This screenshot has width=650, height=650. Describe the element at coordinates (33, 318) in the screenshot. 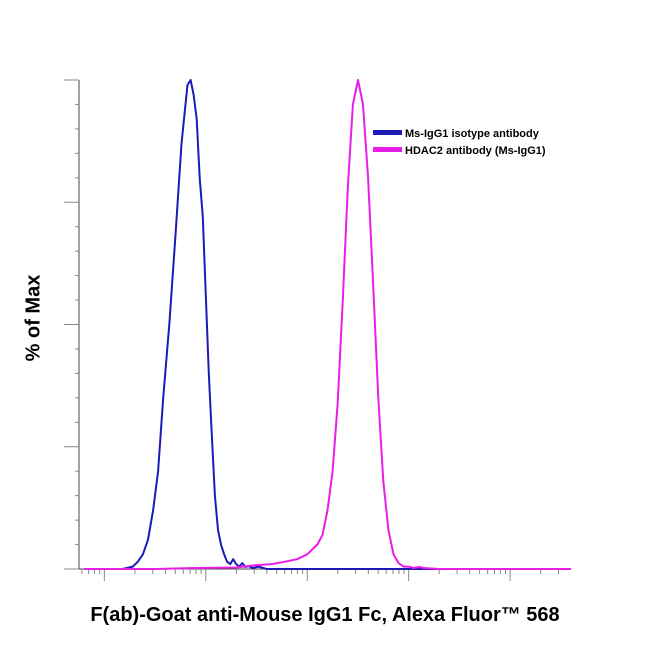

I see `y-axis-label: % of Max` at that location.